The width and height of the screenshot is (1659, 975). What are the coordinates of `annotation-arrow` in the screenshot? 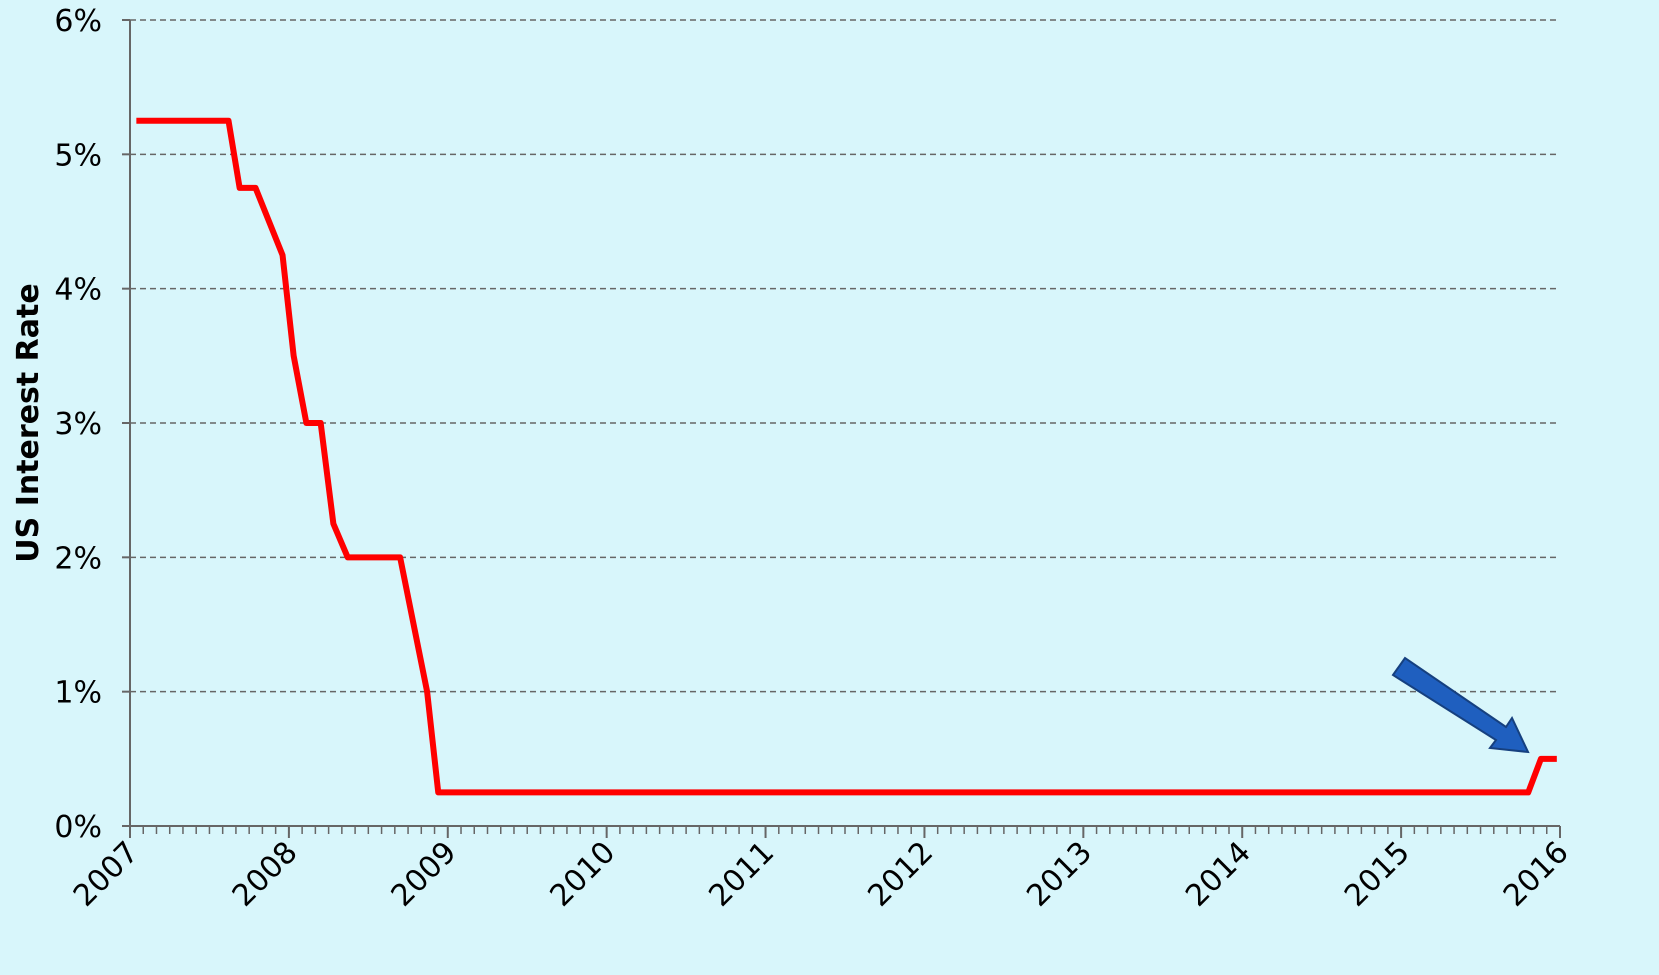 It's located at (1460, 705).